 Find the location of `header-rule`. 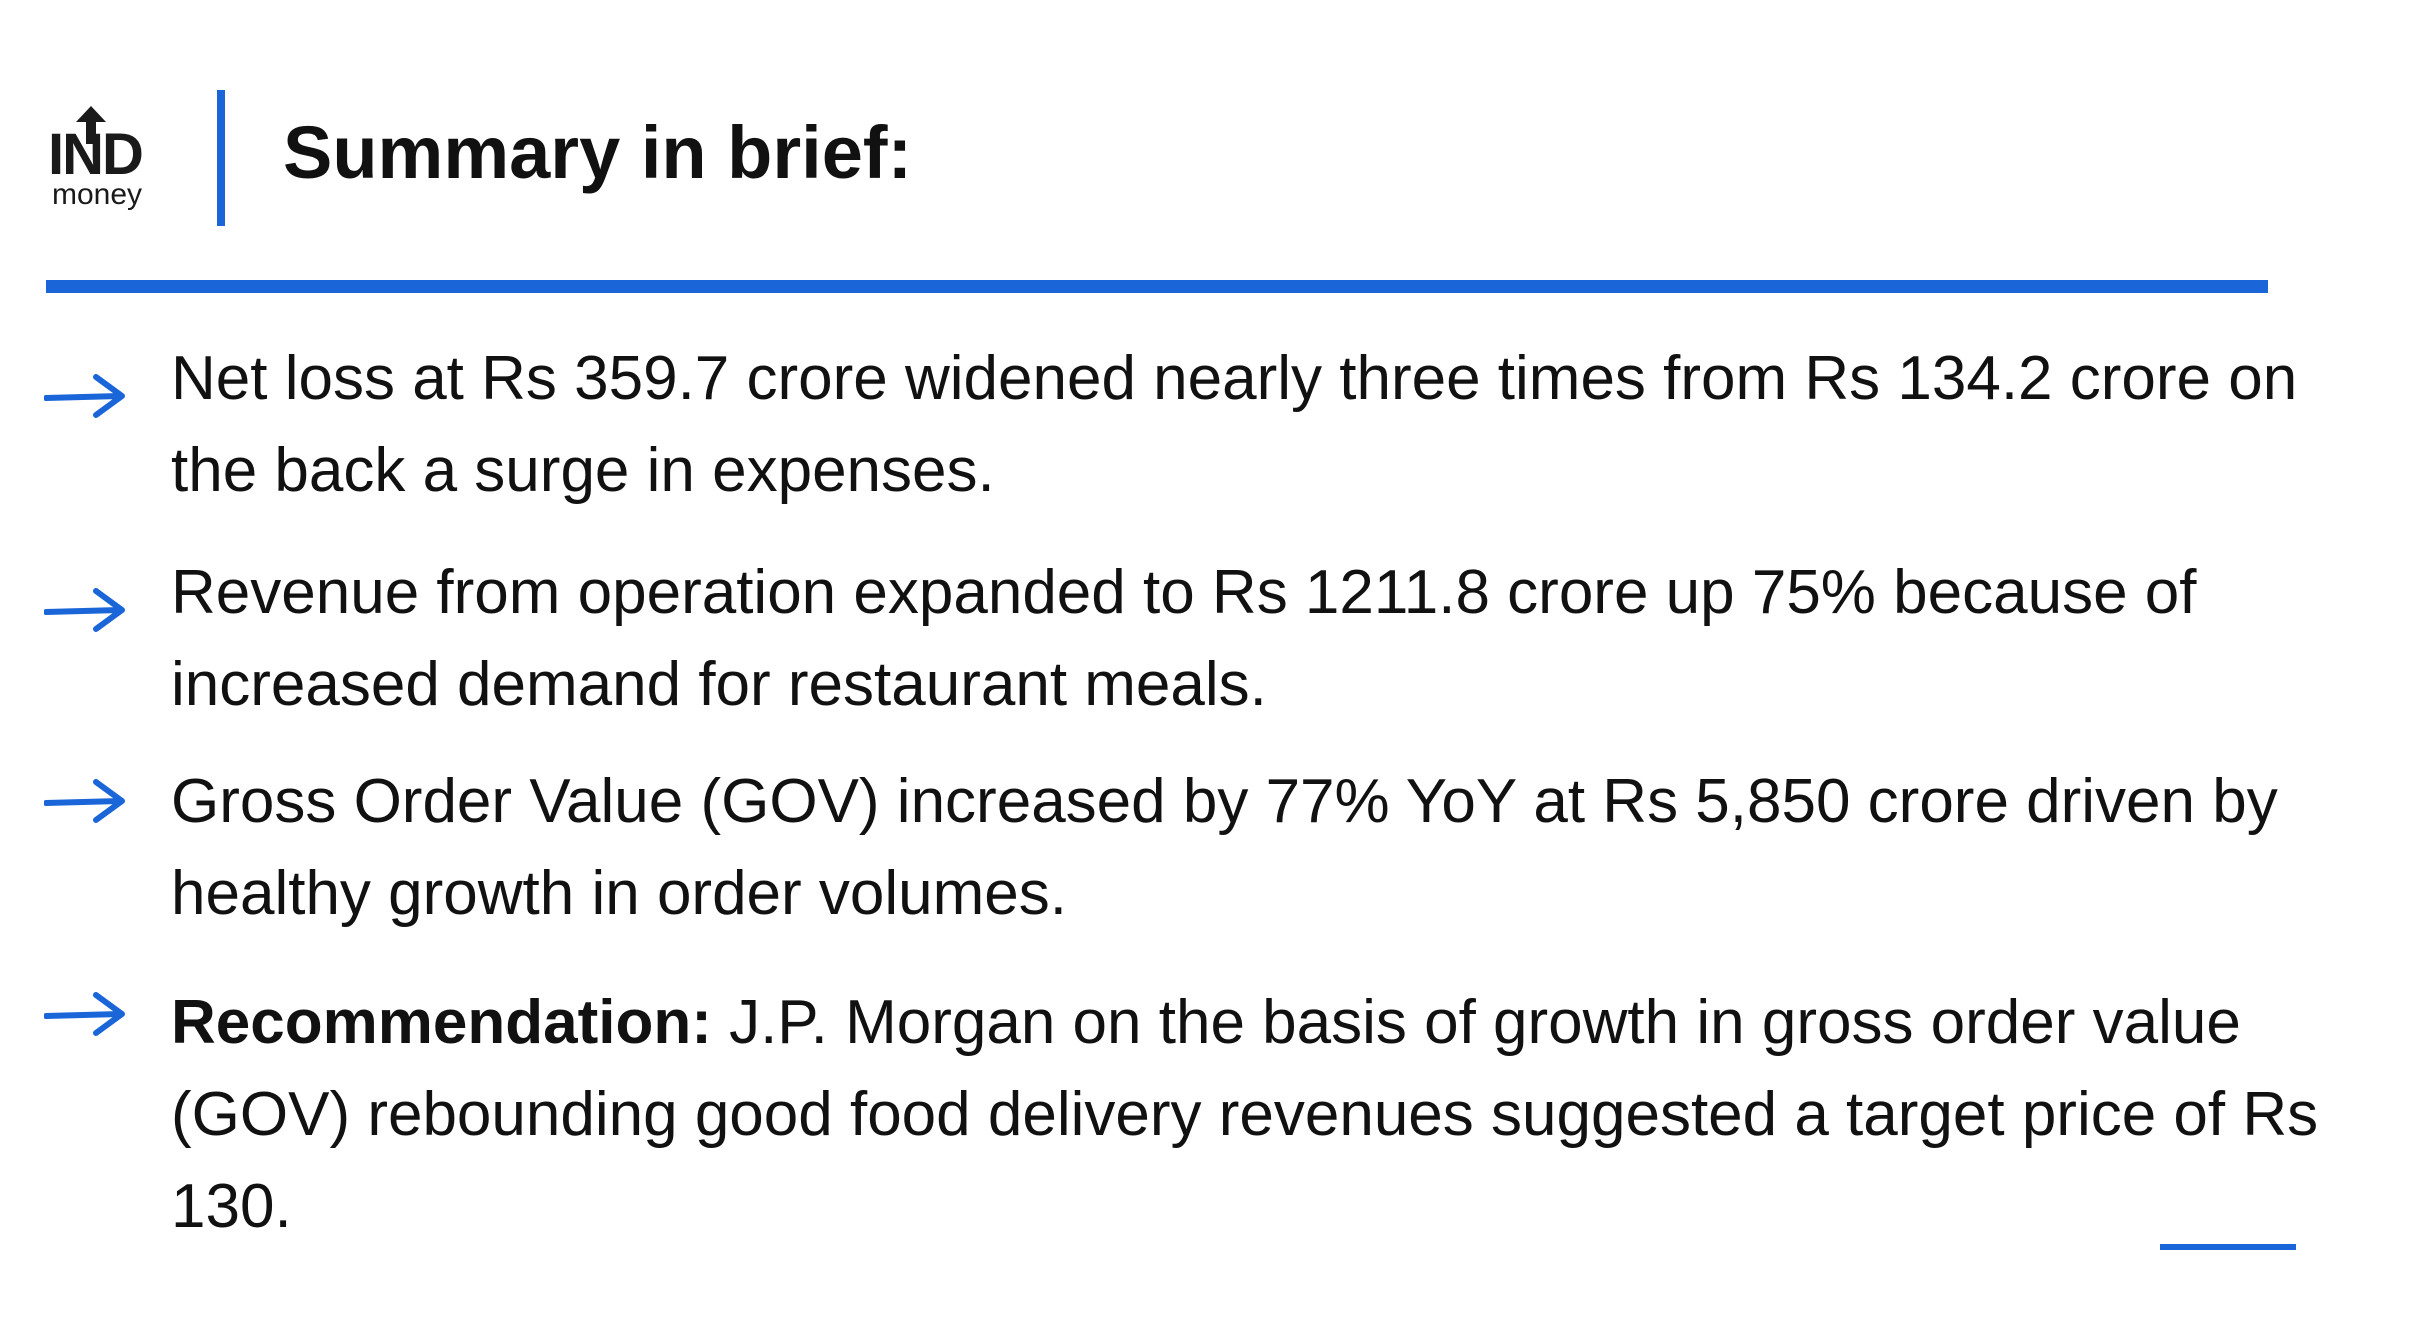

header-rule is located at coordinates (1157, 286).